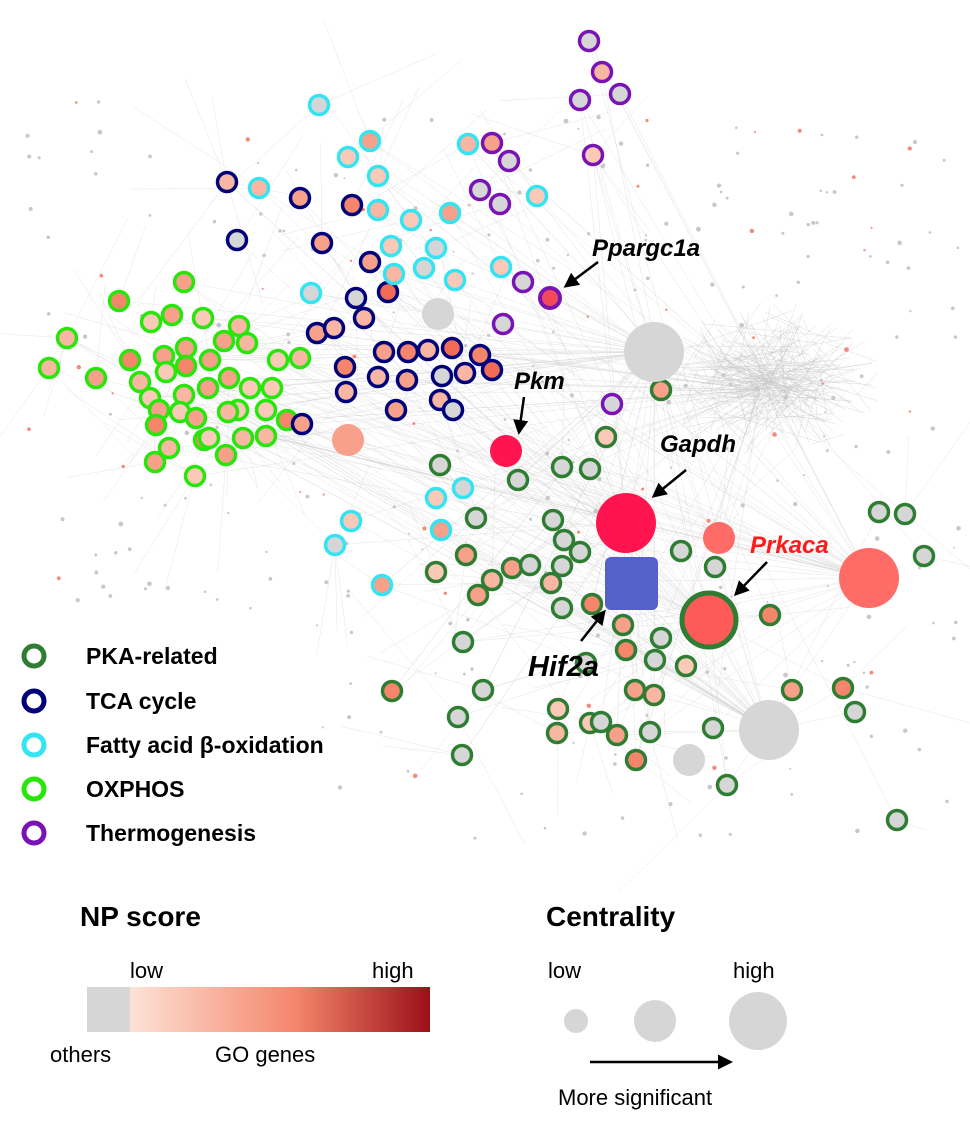 The width and height of the screenshot is (970, 1125). I want to click on gapdh-arrow, so click(669, 483).